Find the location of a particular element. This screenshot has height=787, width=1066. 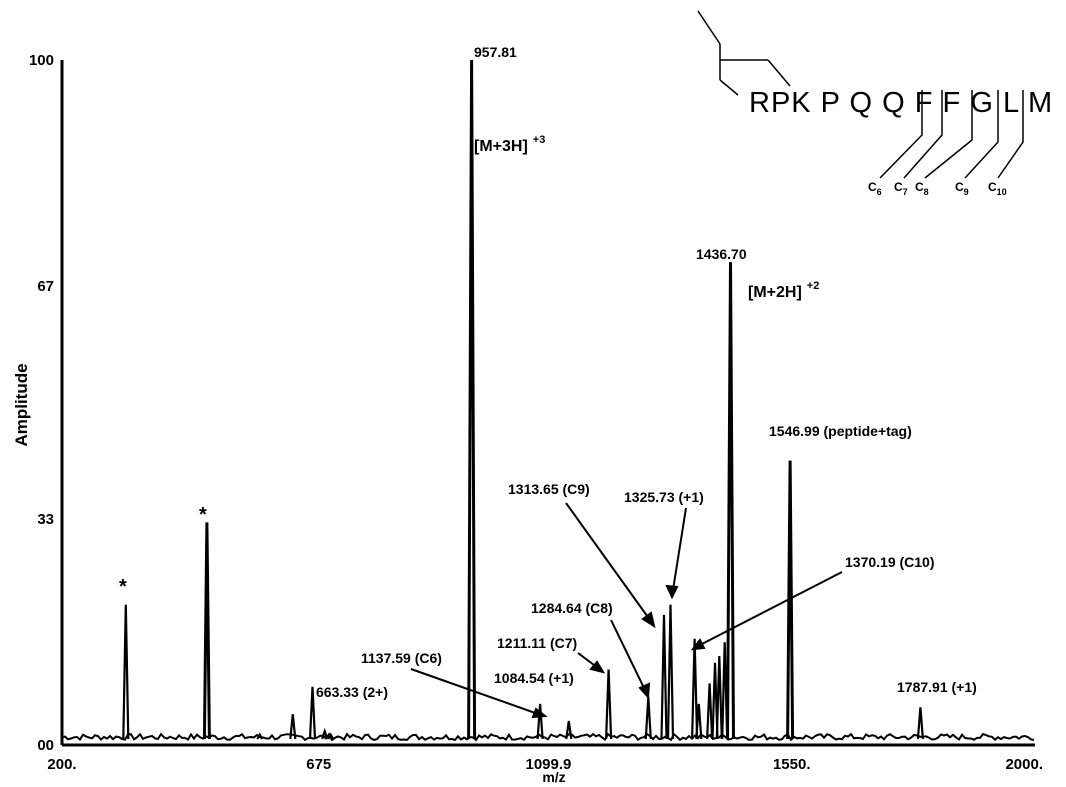

x-tick-labels: 200. 675 1099.9 1550. 2000. is located at coordinates (545, 764).